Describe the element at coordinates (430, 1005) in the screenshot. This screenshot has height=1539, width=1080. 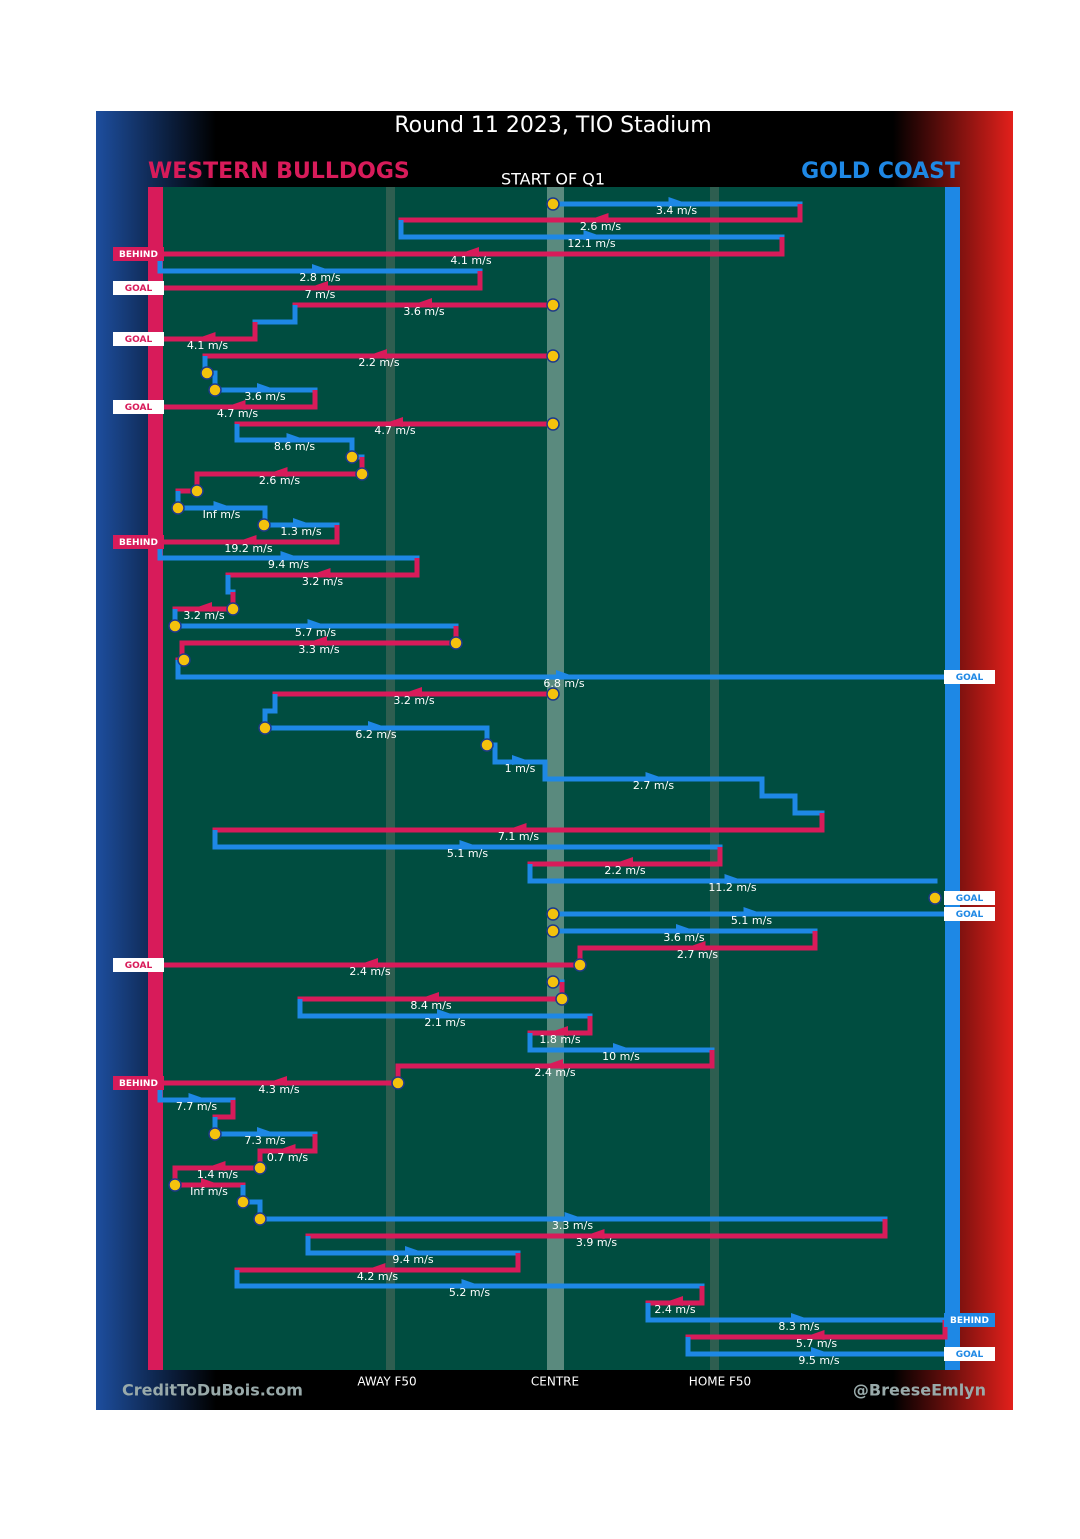
I see `speed-label: 8.4 m/s` at that location.